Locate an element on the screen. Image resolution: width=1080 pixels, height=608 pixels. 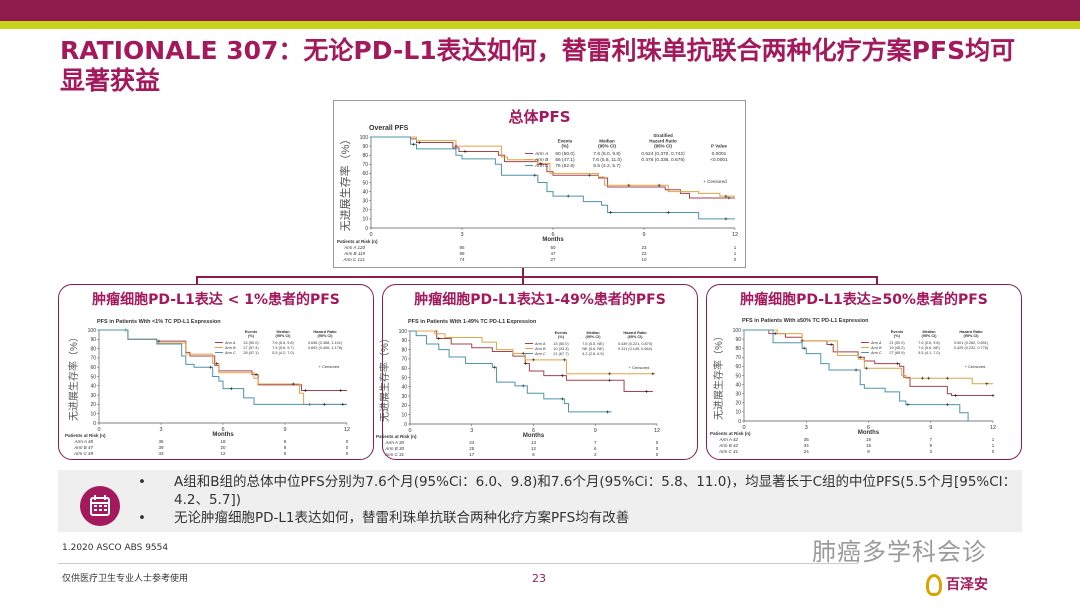
footer-disclaimer: 仅供医疗卫生专业人士参考使用 is located at coordinates (125, 579).